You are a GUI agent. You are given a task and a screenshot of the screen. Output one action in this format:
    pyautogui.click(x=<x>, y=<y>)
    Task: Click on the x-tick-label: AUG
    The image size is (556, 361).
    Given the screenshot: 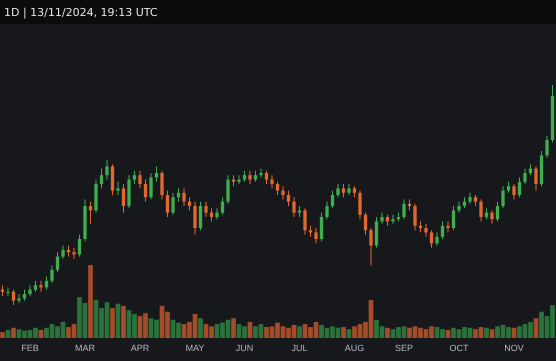 What is the action you would take?
    pyautogui.click(x=354, y=348)
    